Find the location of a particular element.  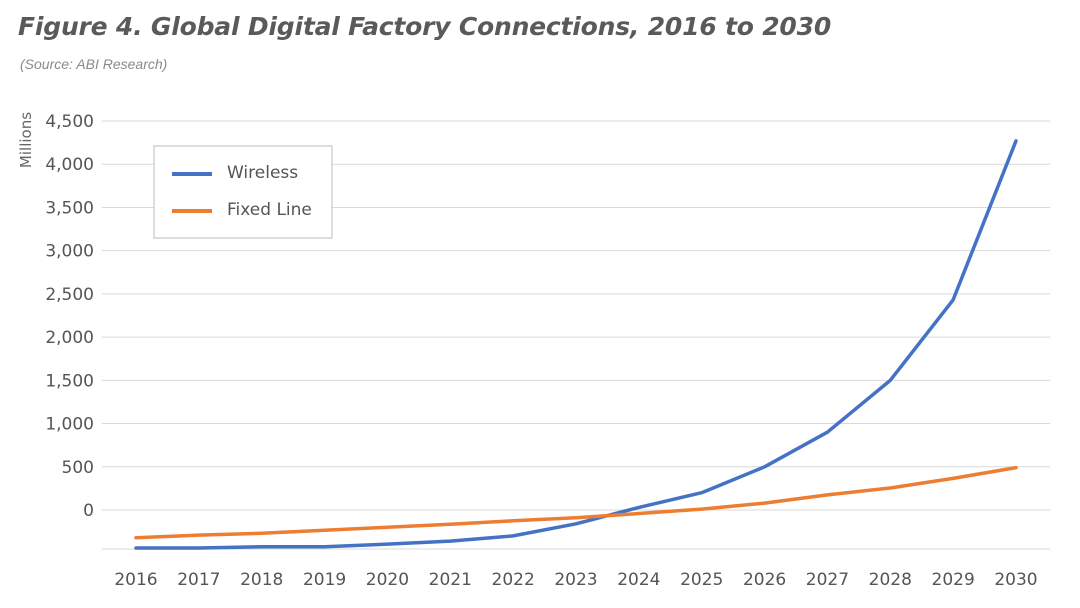

y-tick-label: 2,500 is located at coordinates (69, 295).